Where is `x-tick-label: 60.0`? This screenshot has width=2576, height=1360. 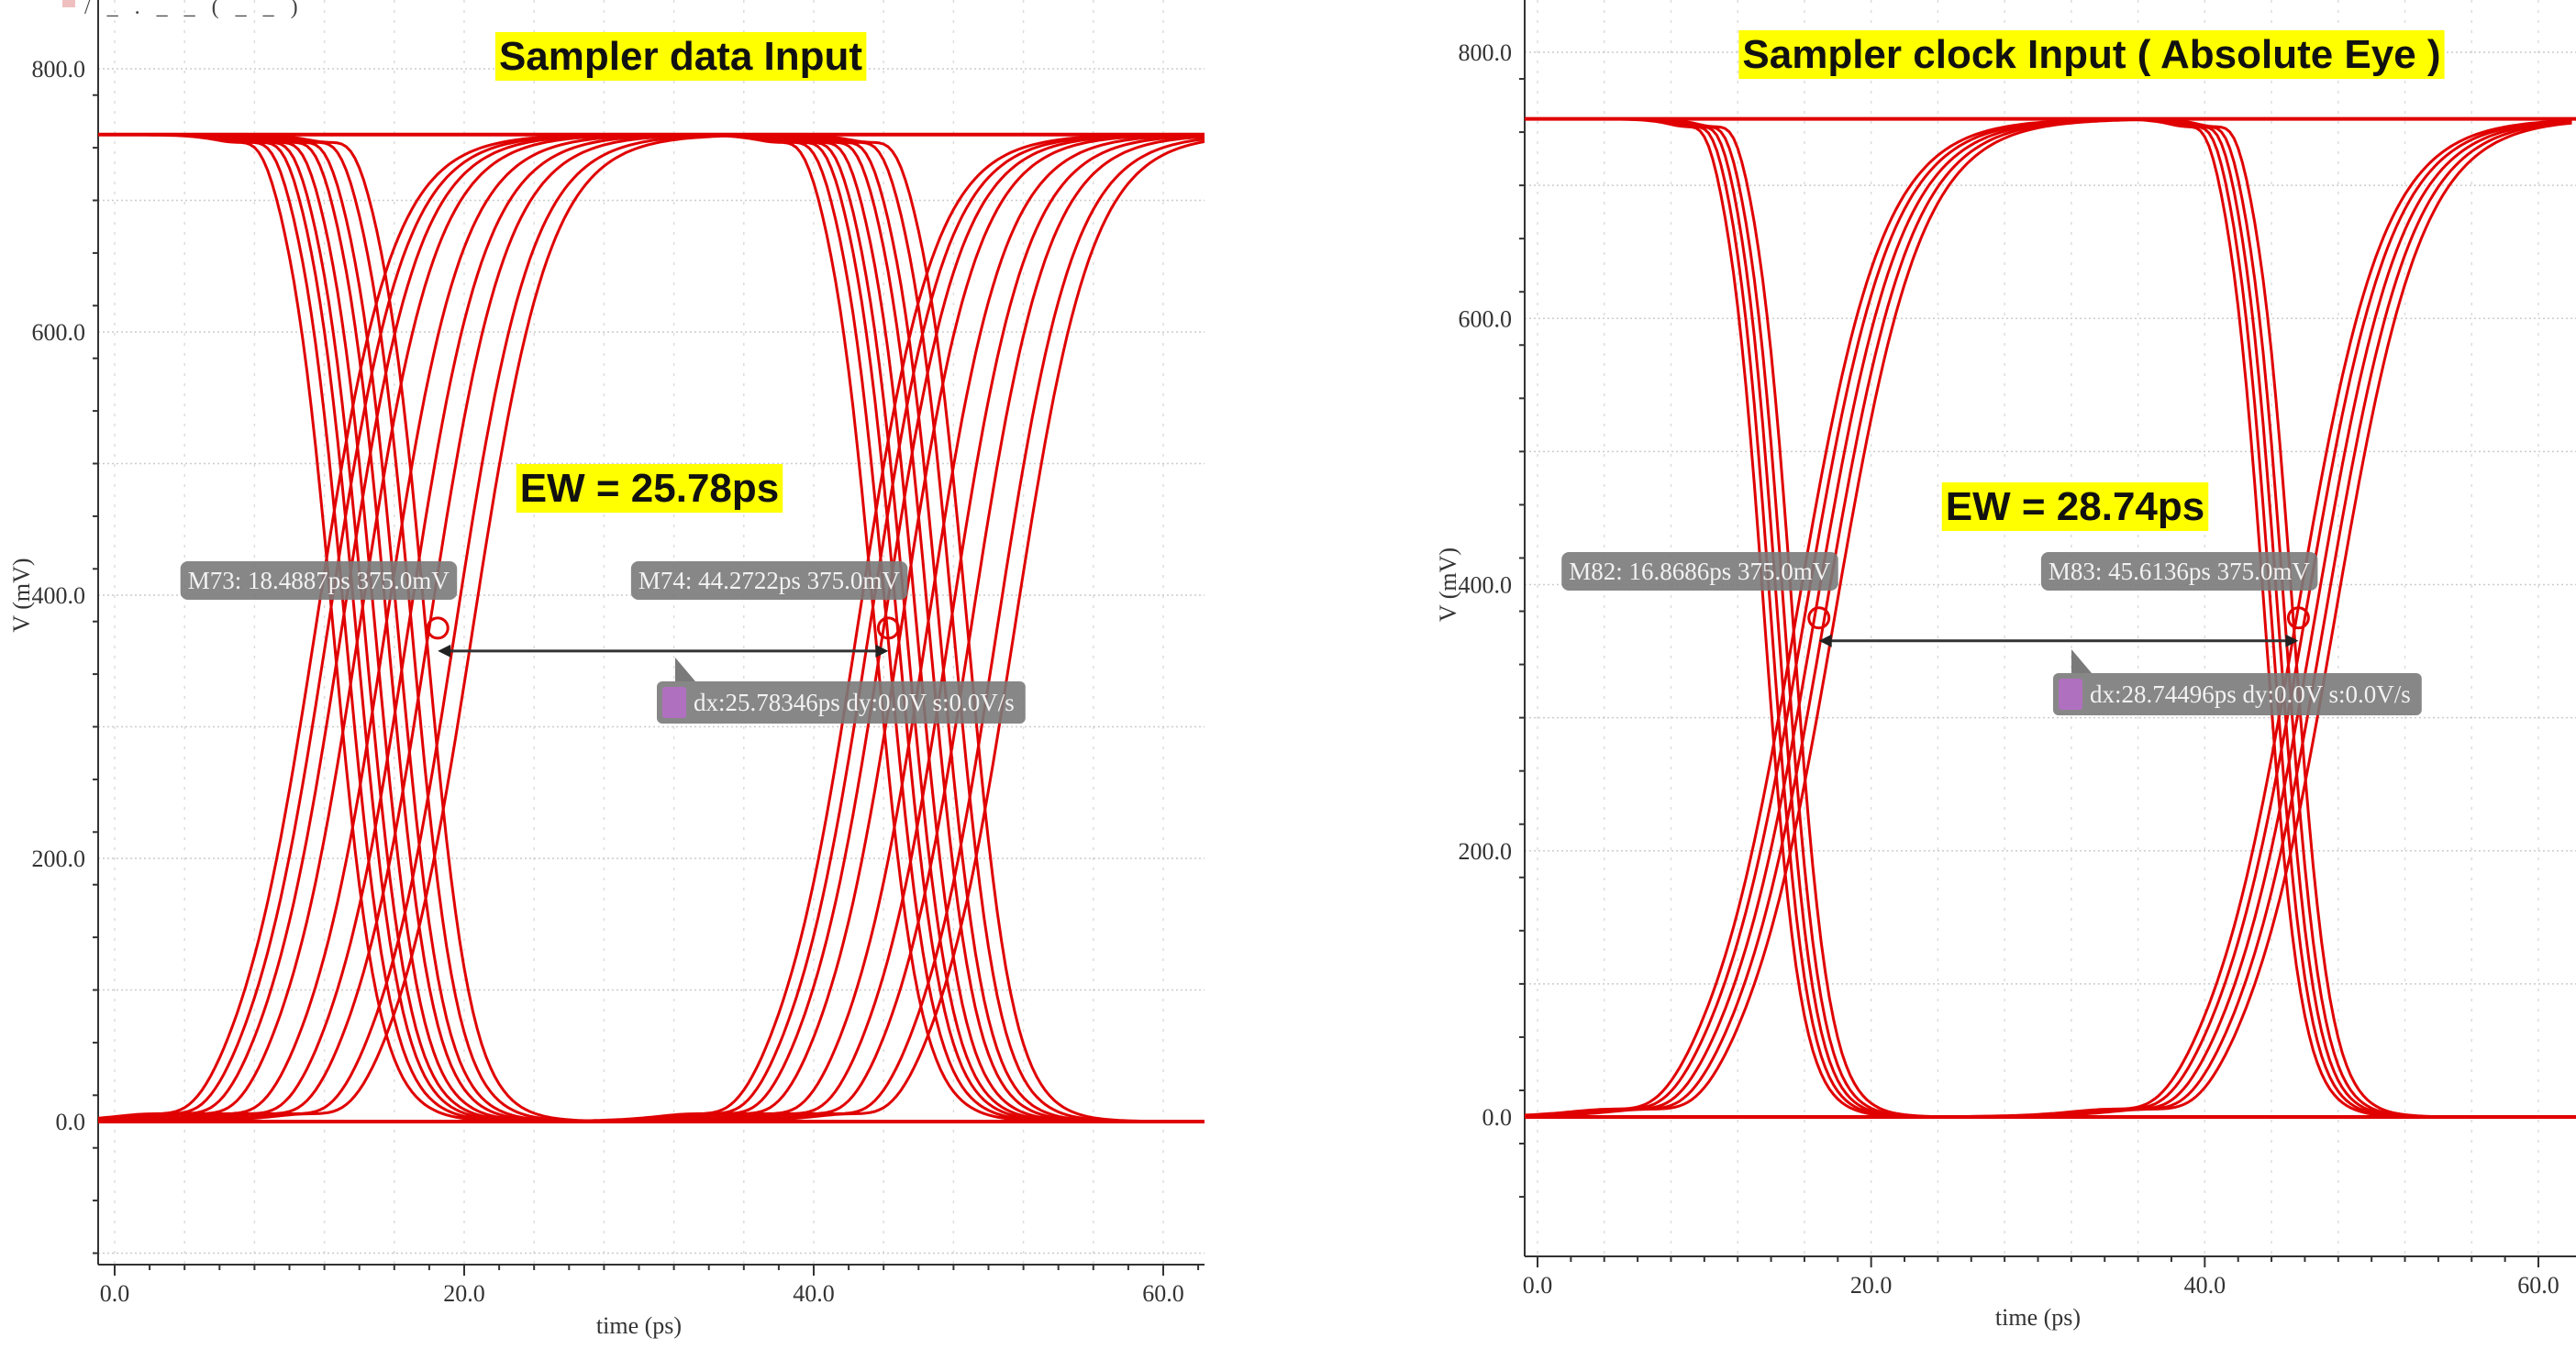
x-tick-label: 60.0 is located at coordinates (1163, 1293).